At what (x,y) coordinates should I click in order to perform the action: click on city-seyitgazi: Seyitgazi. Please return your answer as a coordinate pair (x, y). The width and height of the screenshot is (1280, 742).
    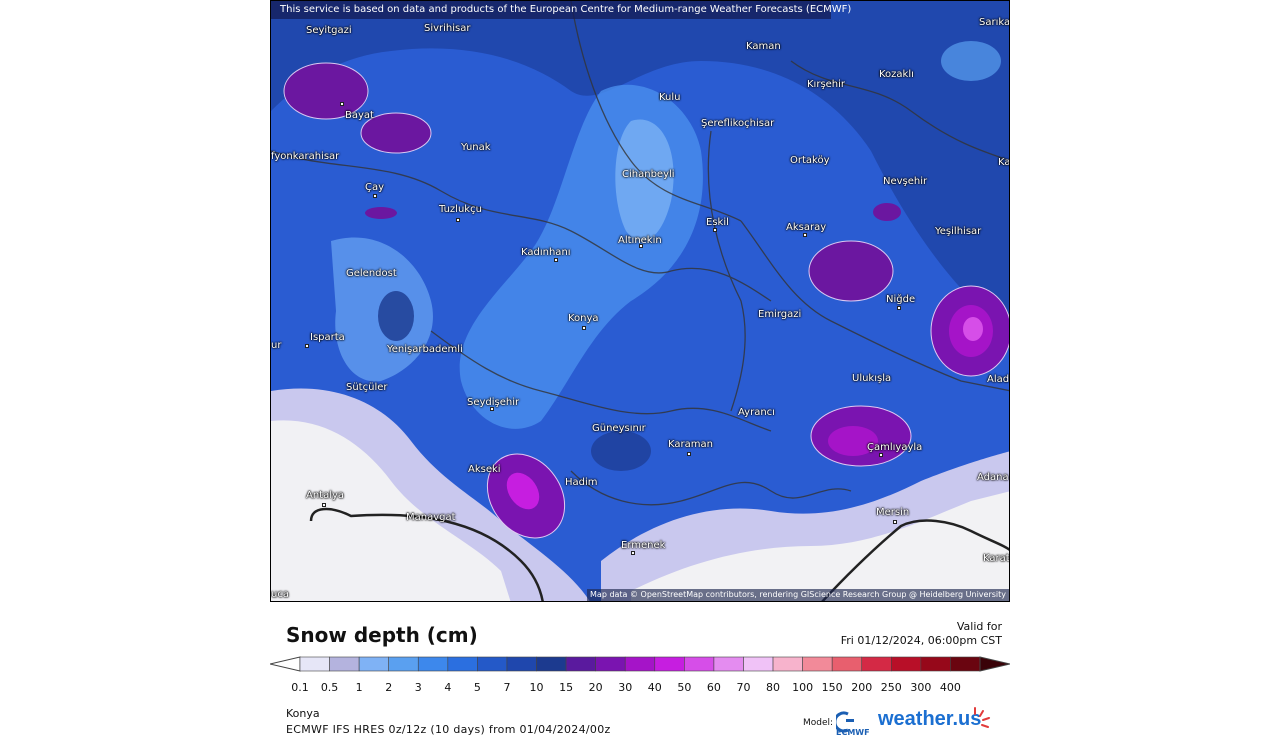
    Looking at the image, I should click on (329, 30).